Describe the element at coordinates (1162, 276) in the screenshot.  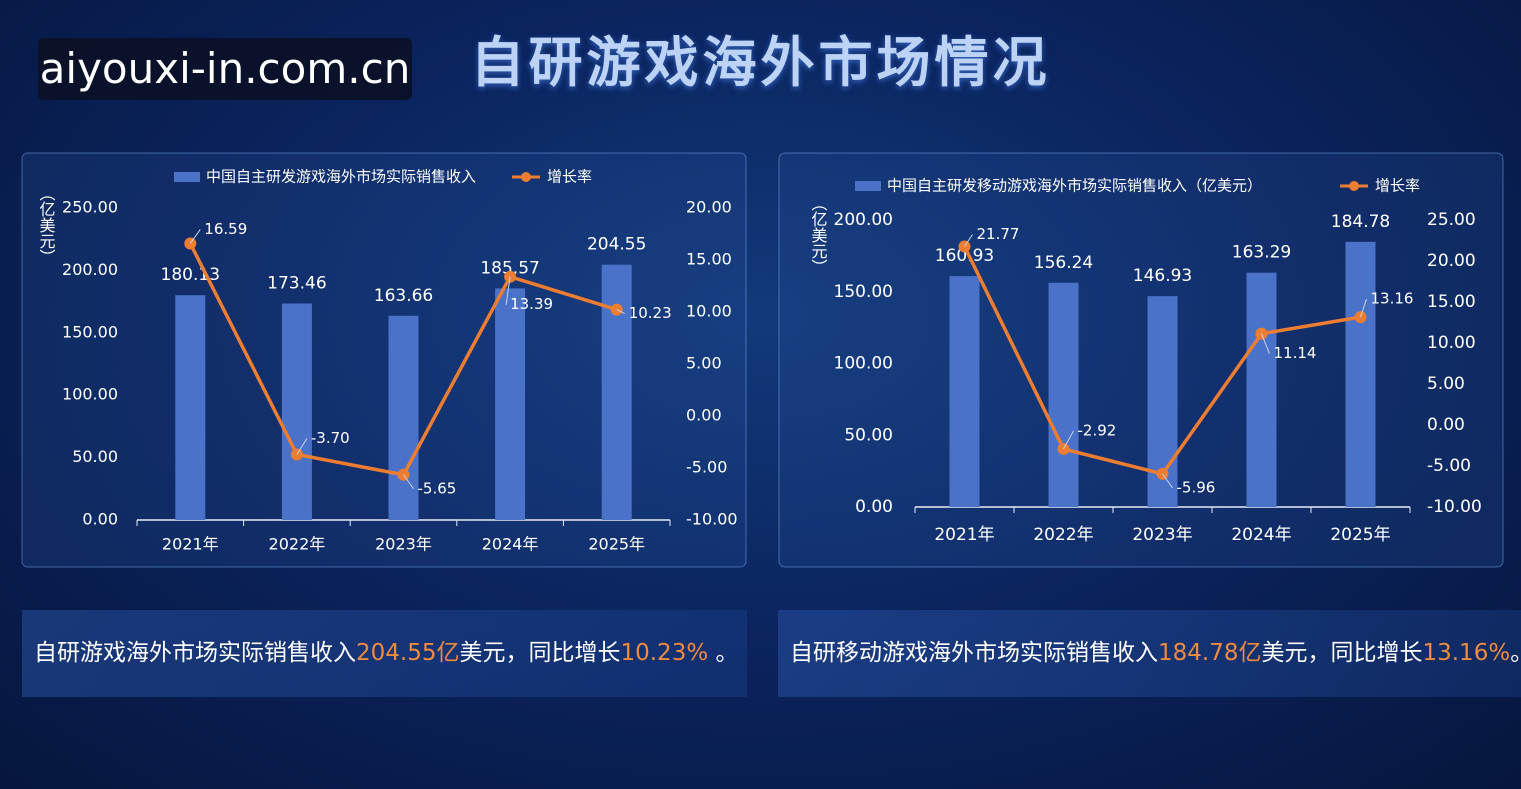
I see `bar-value-label: 146.93` at that location.